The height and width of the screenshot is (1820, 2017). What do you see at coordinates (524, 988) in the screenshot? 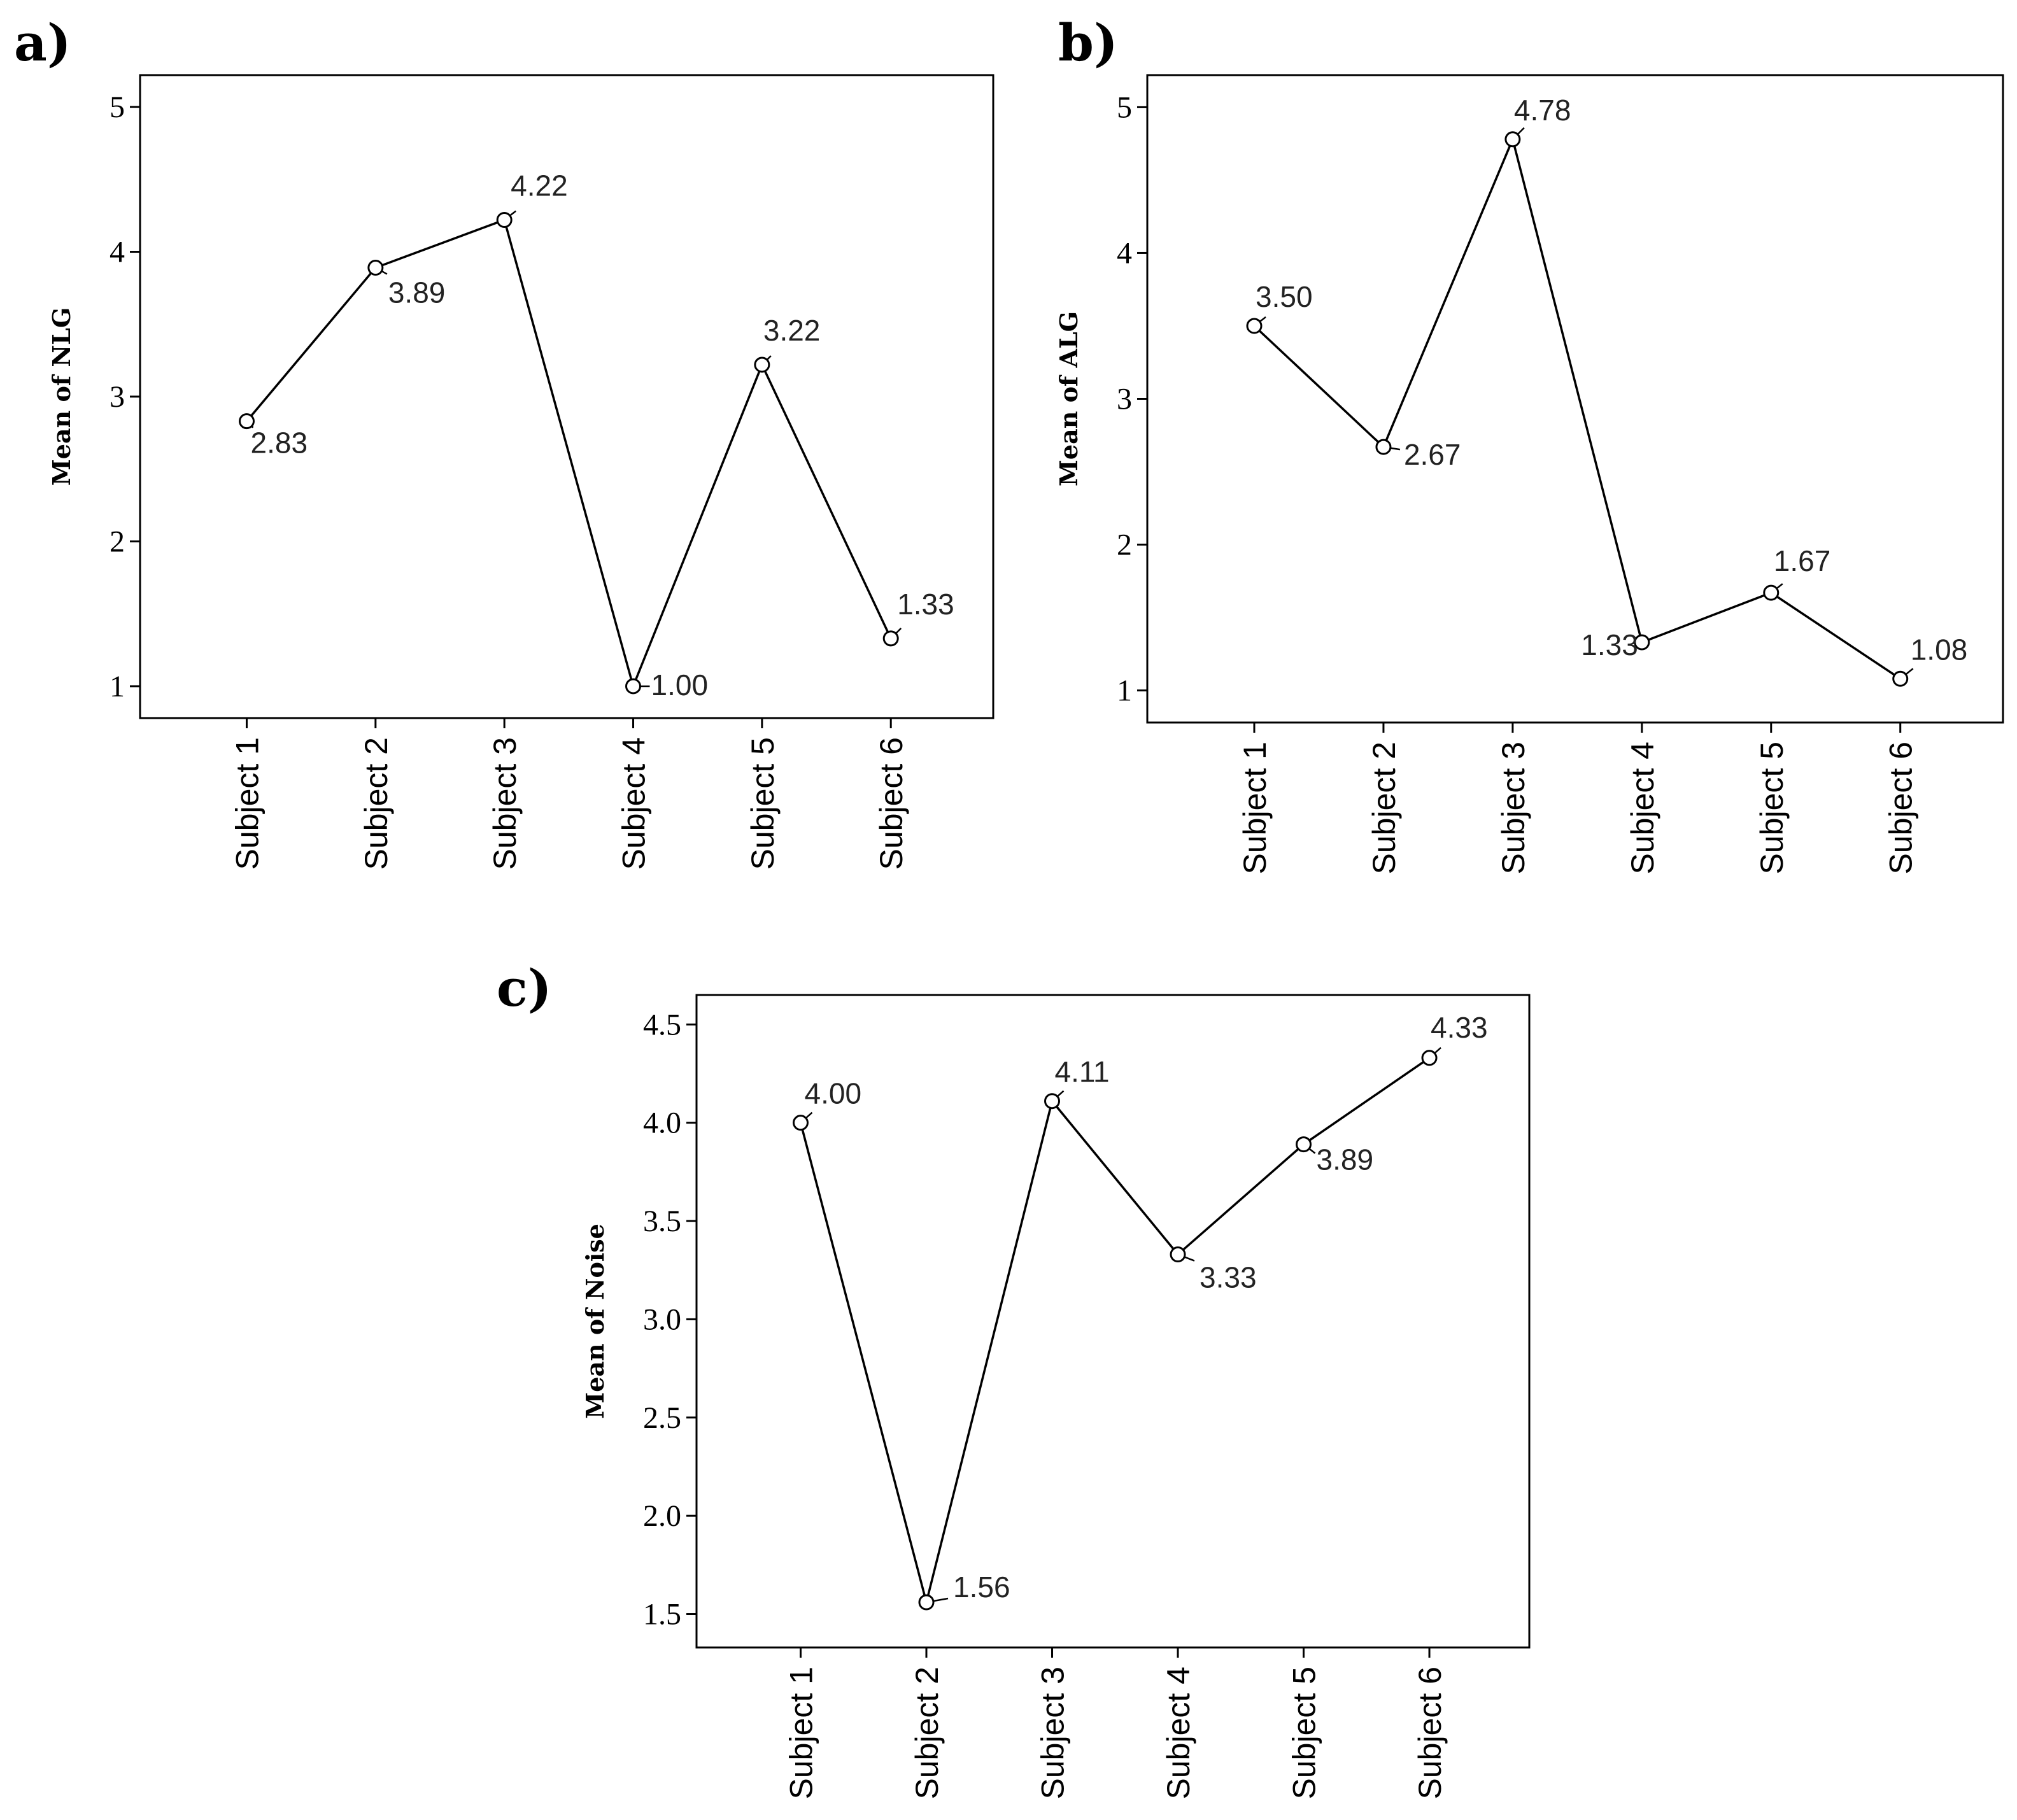
I see `panel-letter: c)` at bounding box center [524, 988].